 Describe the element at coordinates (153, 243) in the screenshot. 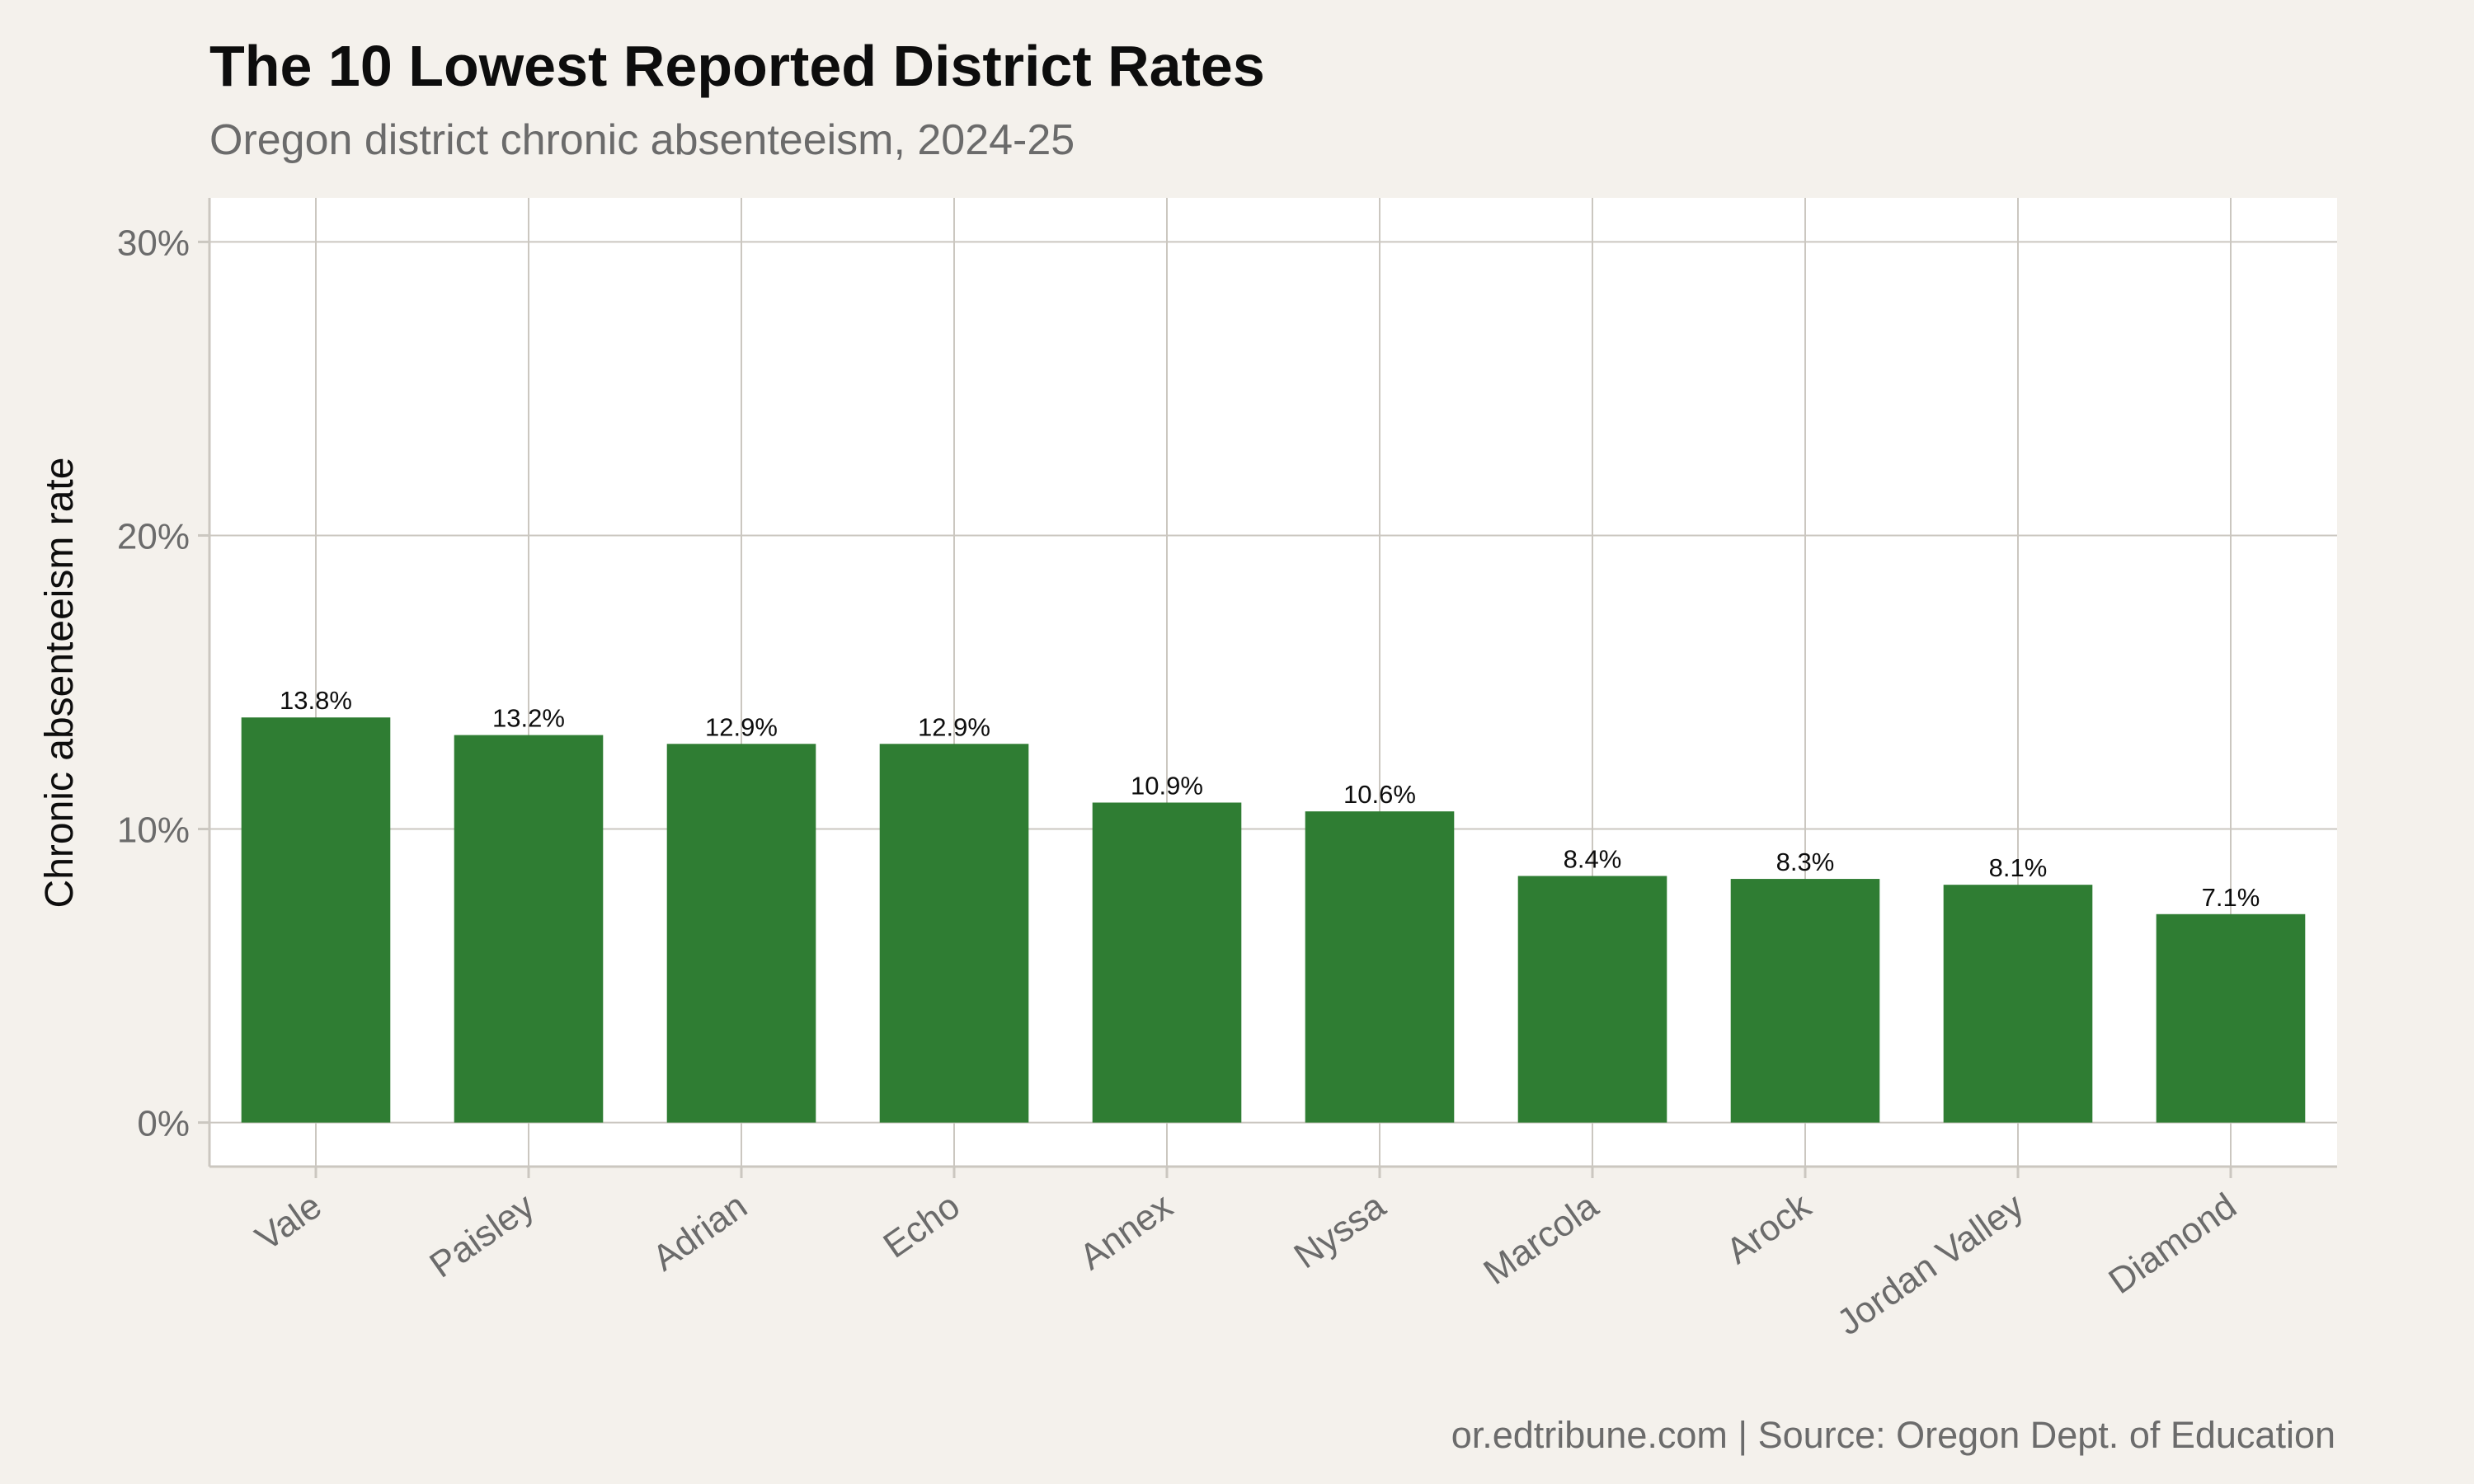

I see `y-tick-label: 30%` at that location.